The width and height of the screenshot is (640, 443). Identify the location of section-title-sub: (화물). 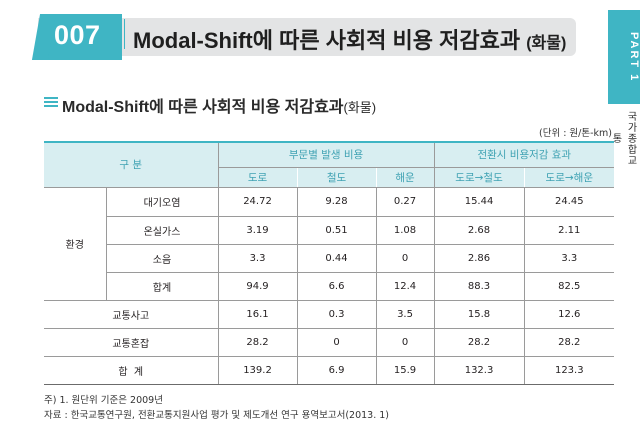
(360, 107).